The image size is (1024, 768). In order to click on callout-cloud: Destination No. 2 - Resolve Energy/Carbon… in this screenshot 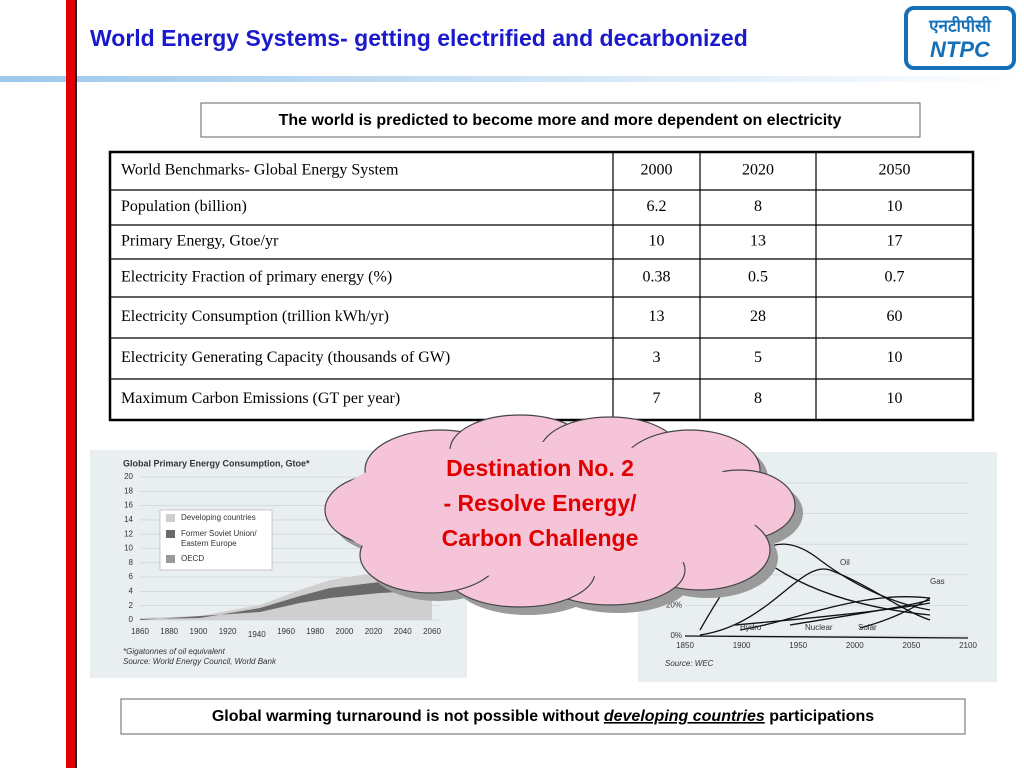, I will do `click(563, 514)`.